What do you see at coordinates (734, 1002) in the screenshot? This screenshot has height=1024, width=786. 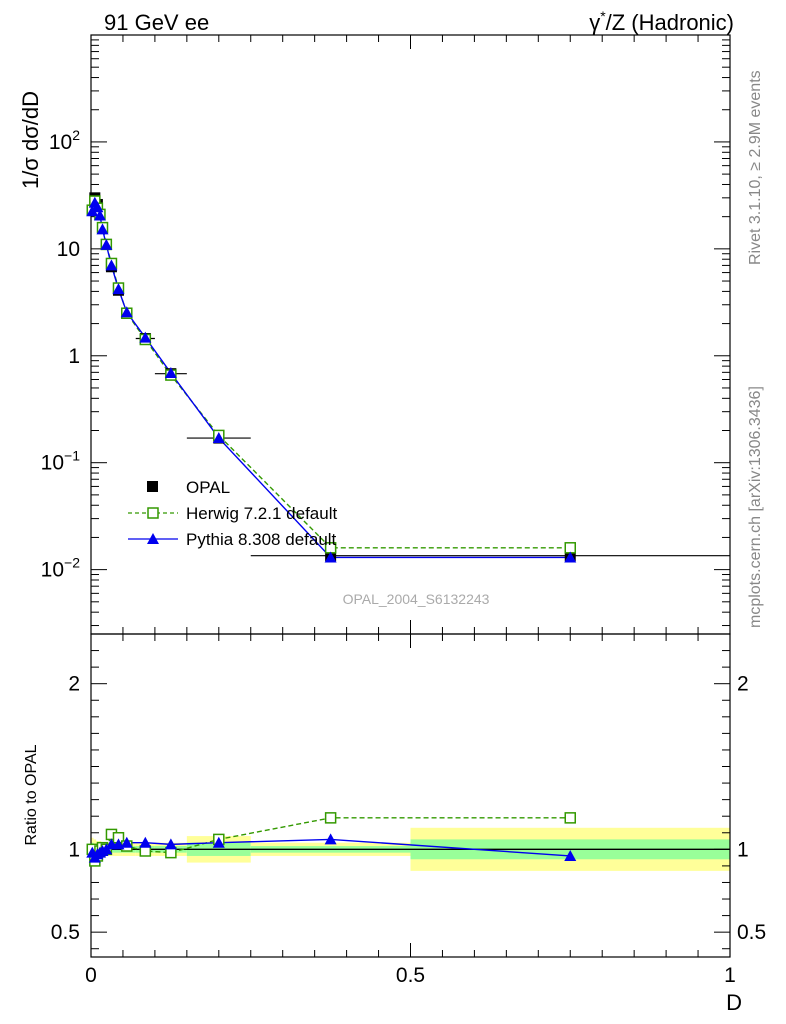 I see `x-axis-title: D` at bounding box center [734, 1002].